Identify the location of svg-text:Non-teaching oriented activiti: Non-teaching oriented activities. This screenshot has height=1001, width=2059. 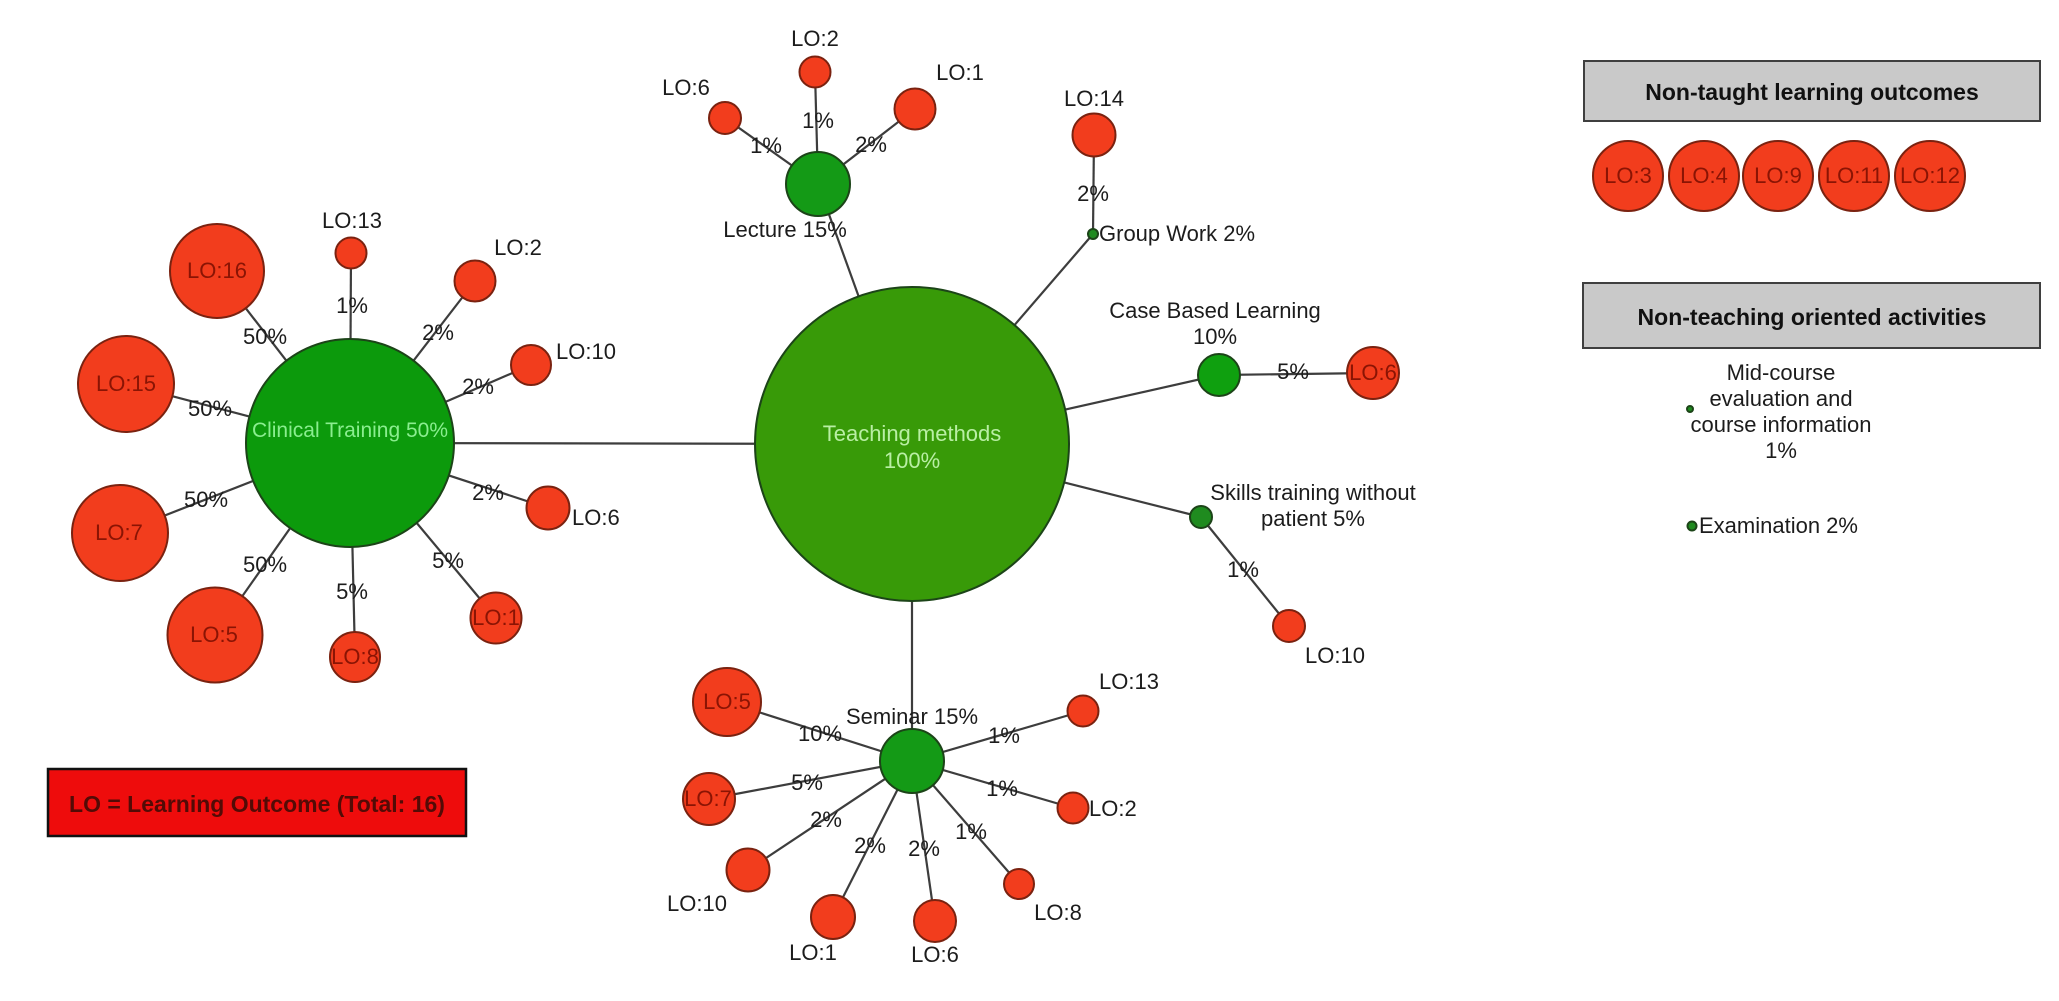
(1812, 317).